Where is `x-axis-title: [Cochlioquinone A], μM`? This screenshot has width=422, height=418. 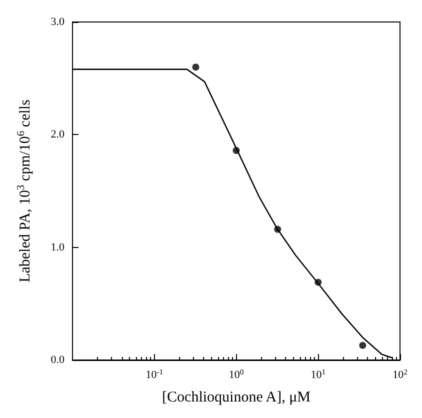
x-axis-title: [Cochlioquinone A], μM is located at coordinates (236, 398).